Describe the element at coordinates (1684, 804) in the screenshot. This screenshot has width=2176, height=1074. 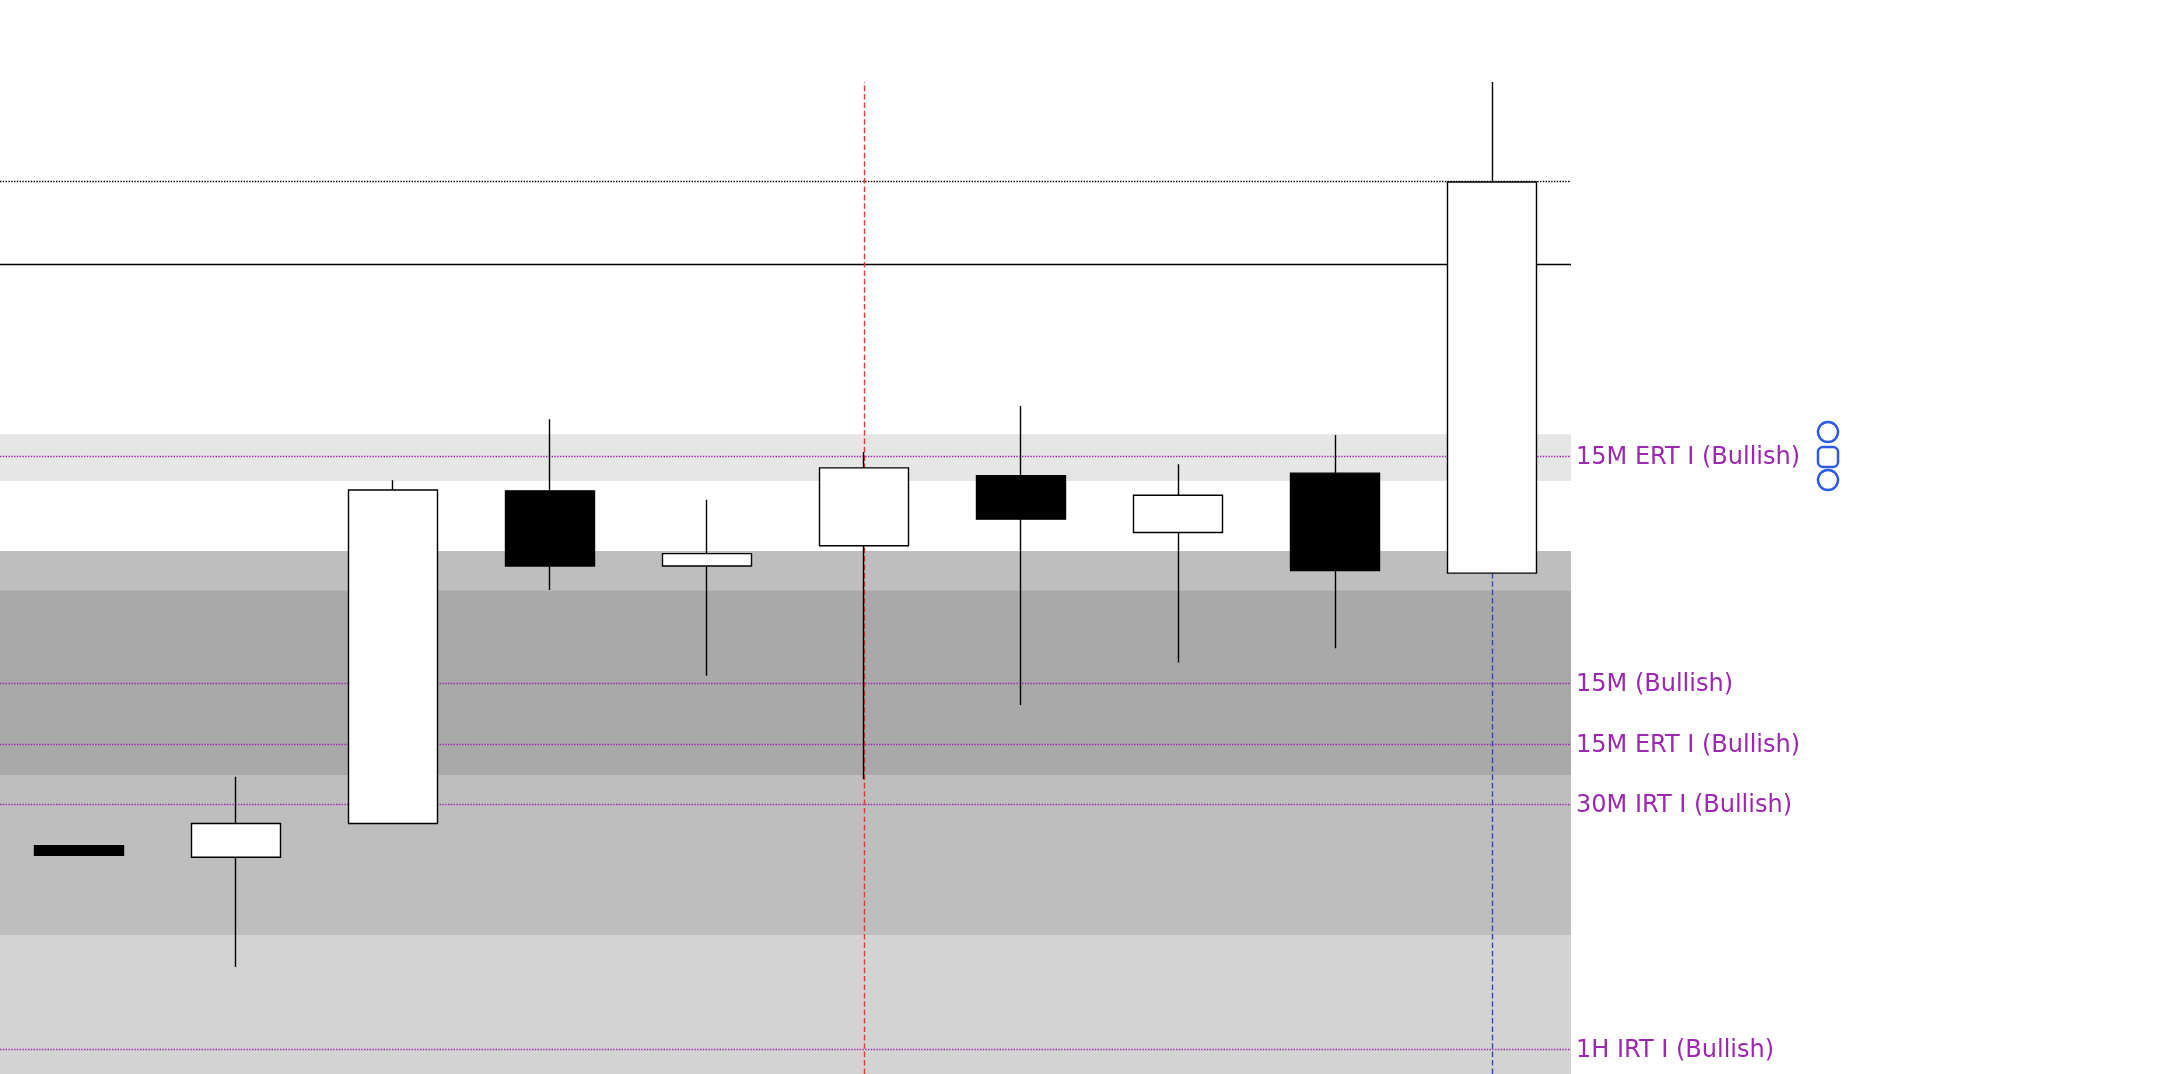
I see `ref-line-label: 30M IRT I (Bullish)` at that location.